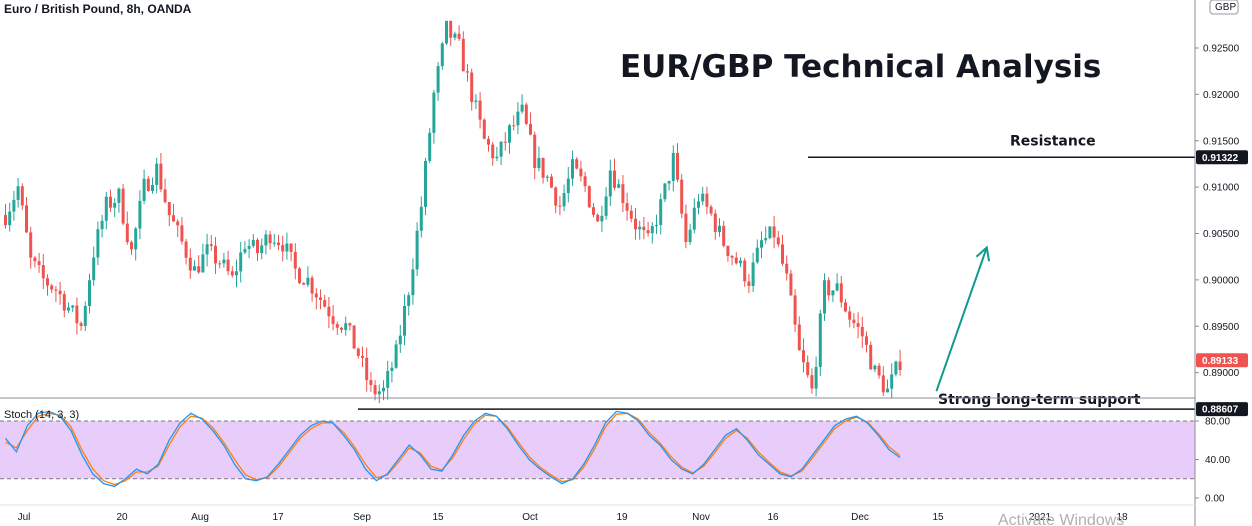  I want to click on time-tick-label: 18, so click(1122, 517).